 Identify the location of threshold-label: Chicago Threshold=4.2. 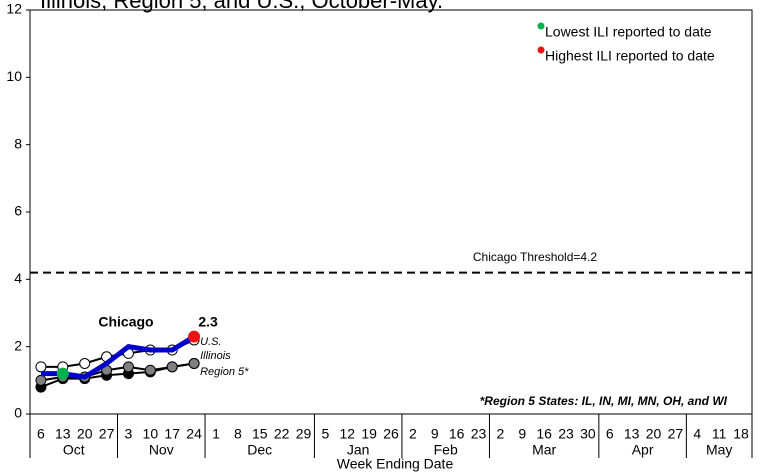
(535, 257).